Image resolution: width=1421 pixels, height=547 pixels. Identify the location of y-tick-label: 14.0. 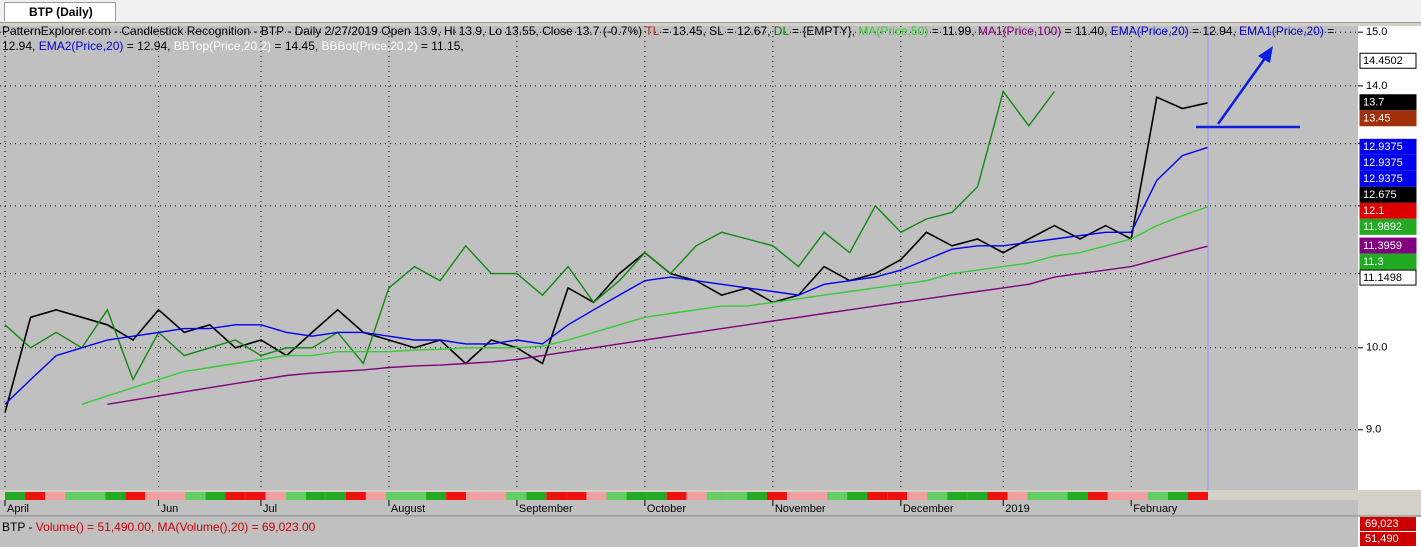
(1376, 86).